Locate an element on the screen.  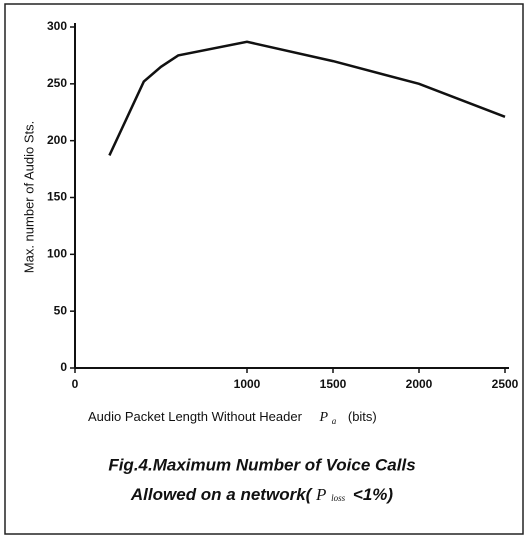
x-axis-label-unit: (bits) is located at coordinates (362, 416).